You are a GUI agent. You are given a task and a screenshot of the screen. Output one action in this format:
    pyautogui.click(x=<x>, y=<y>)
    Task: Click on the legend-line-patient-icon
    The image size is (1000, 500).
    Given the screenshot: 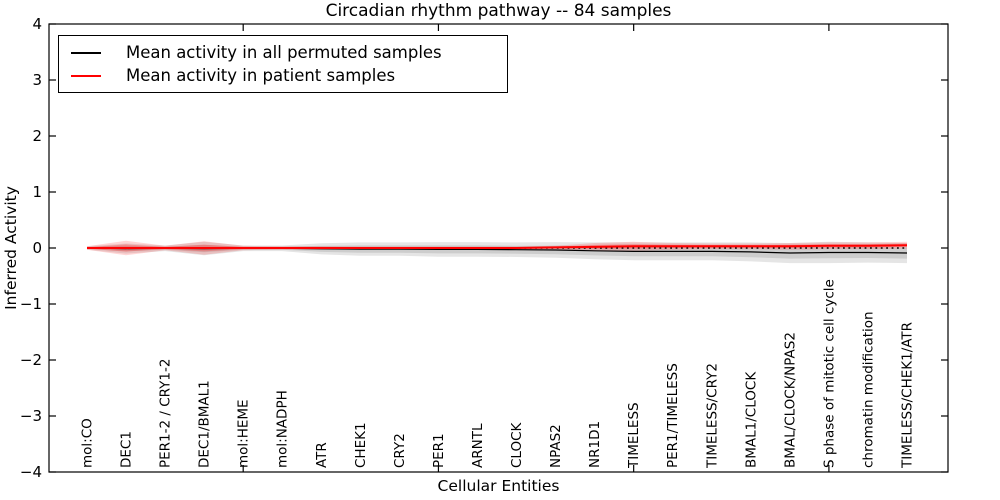 What is the action you would take?
    pyautogui.click(x=86, y=75)
    